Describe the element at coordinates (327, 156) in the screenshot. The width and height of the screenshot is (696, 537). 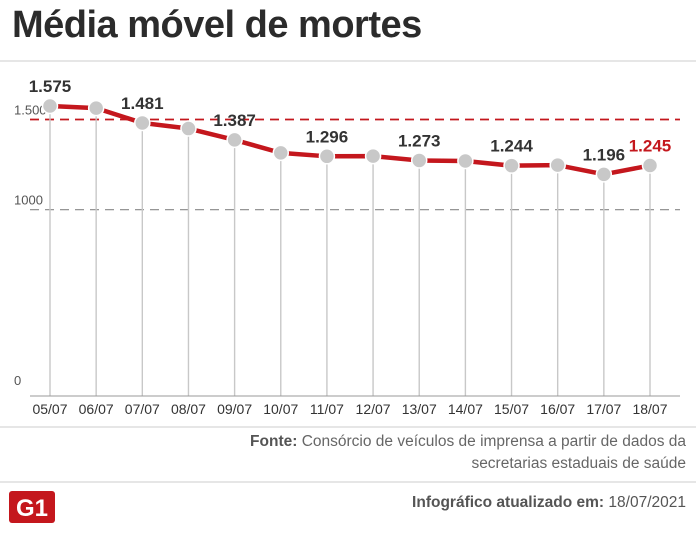
I see `data-point-11/07` at that location.